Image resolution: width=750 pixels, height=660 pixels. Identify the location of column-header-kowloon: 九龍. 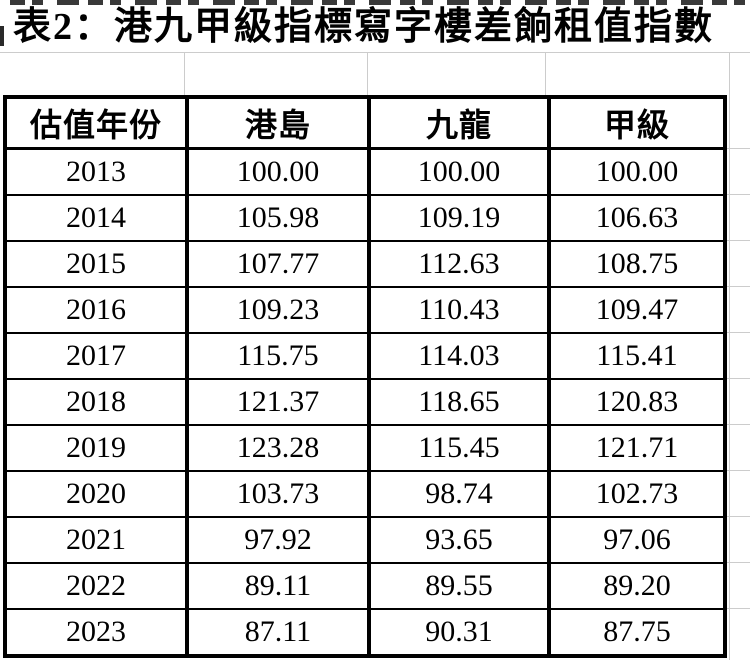
(459, 123).